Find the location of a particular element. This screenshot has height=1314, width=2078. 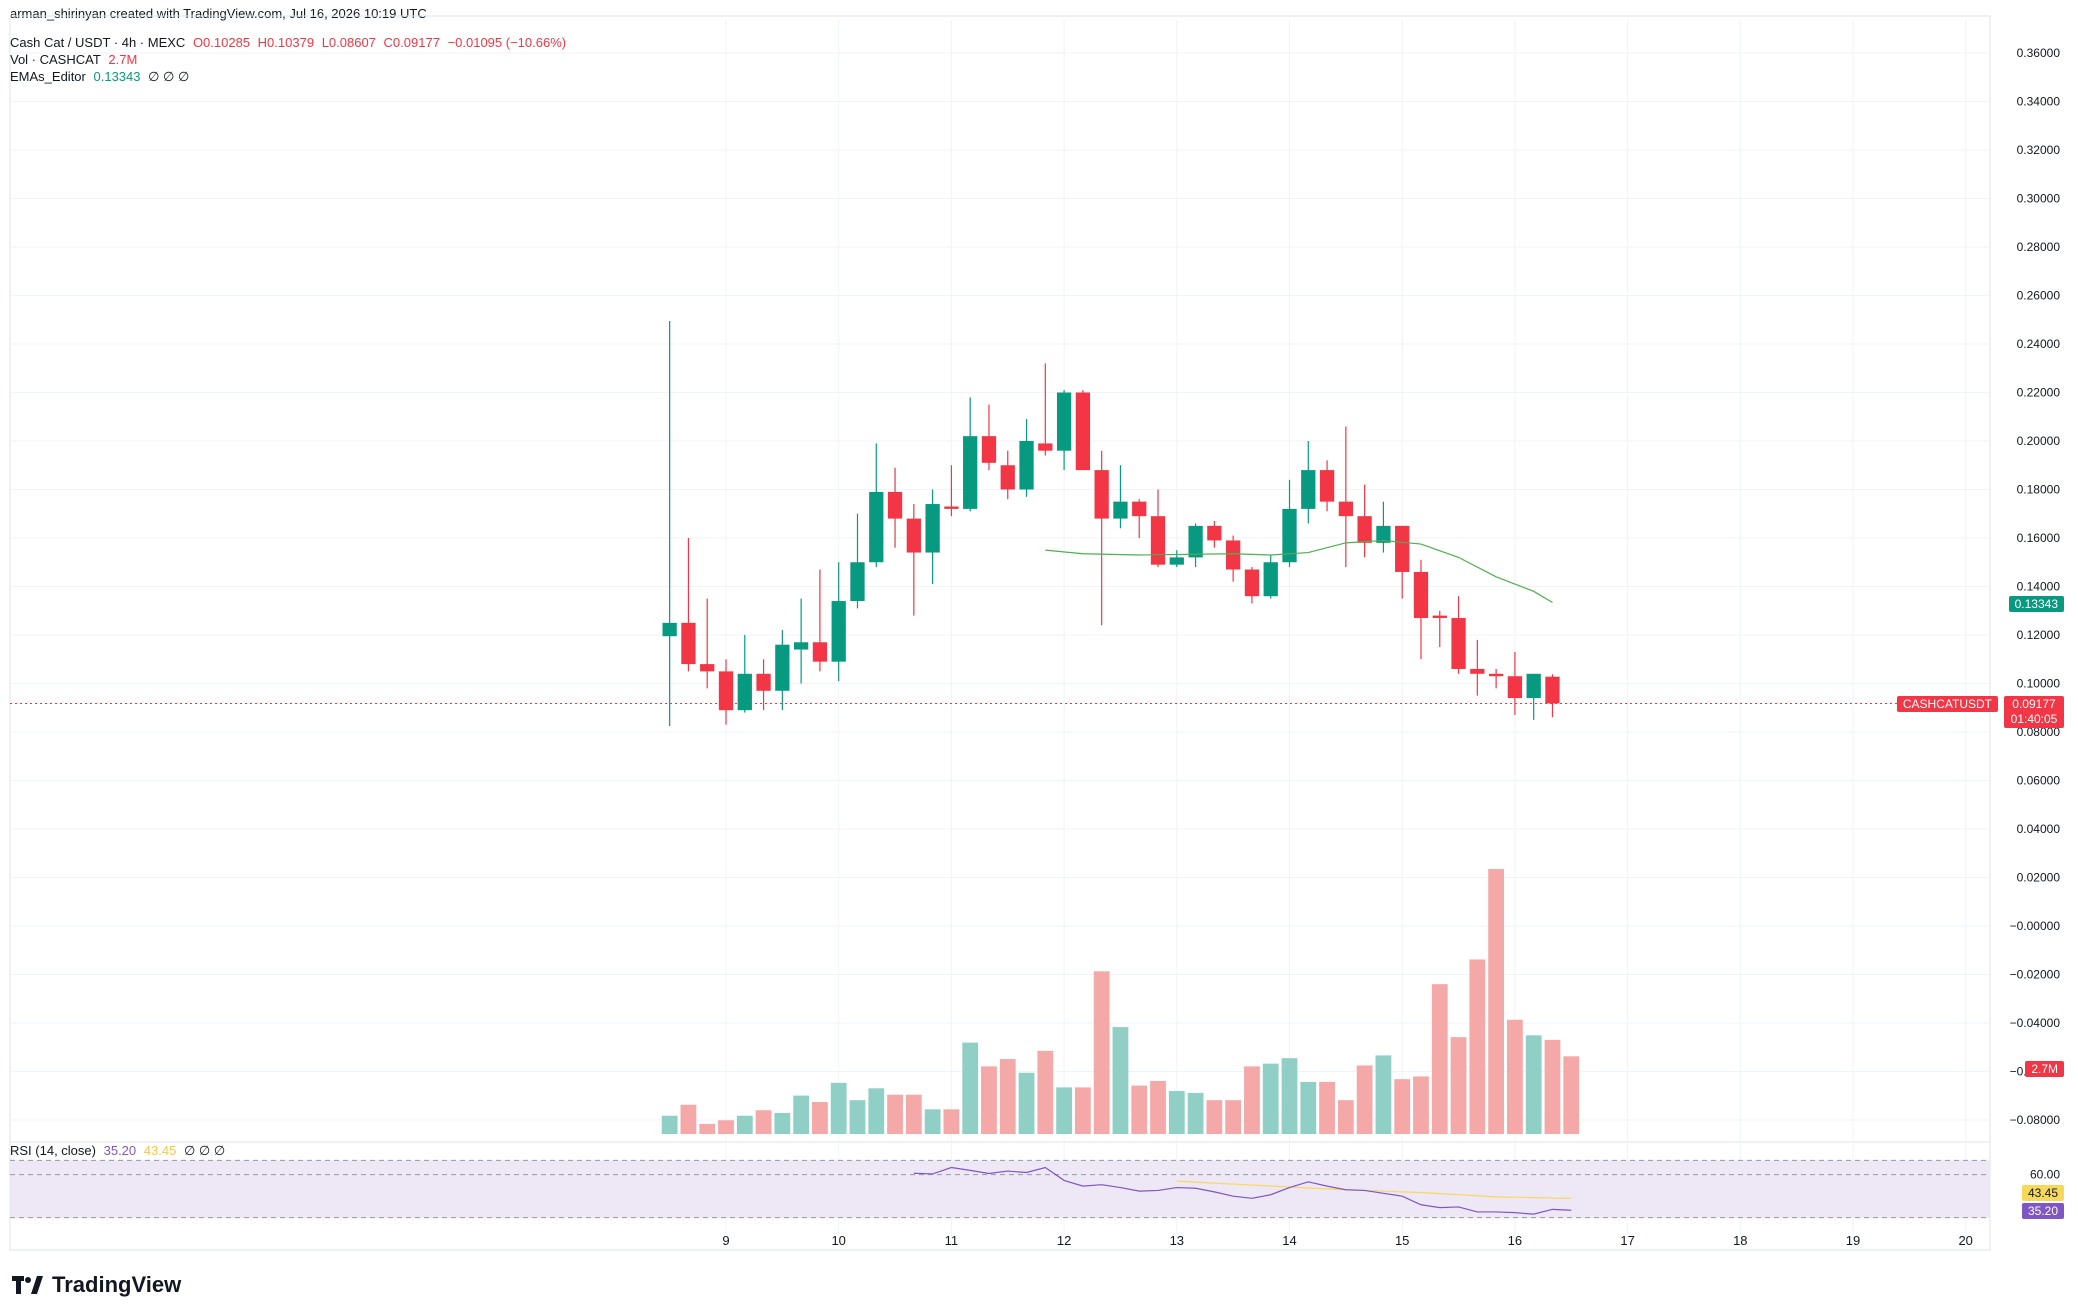

x-tick-label: 20 is located at coordinates (1965, 1240).